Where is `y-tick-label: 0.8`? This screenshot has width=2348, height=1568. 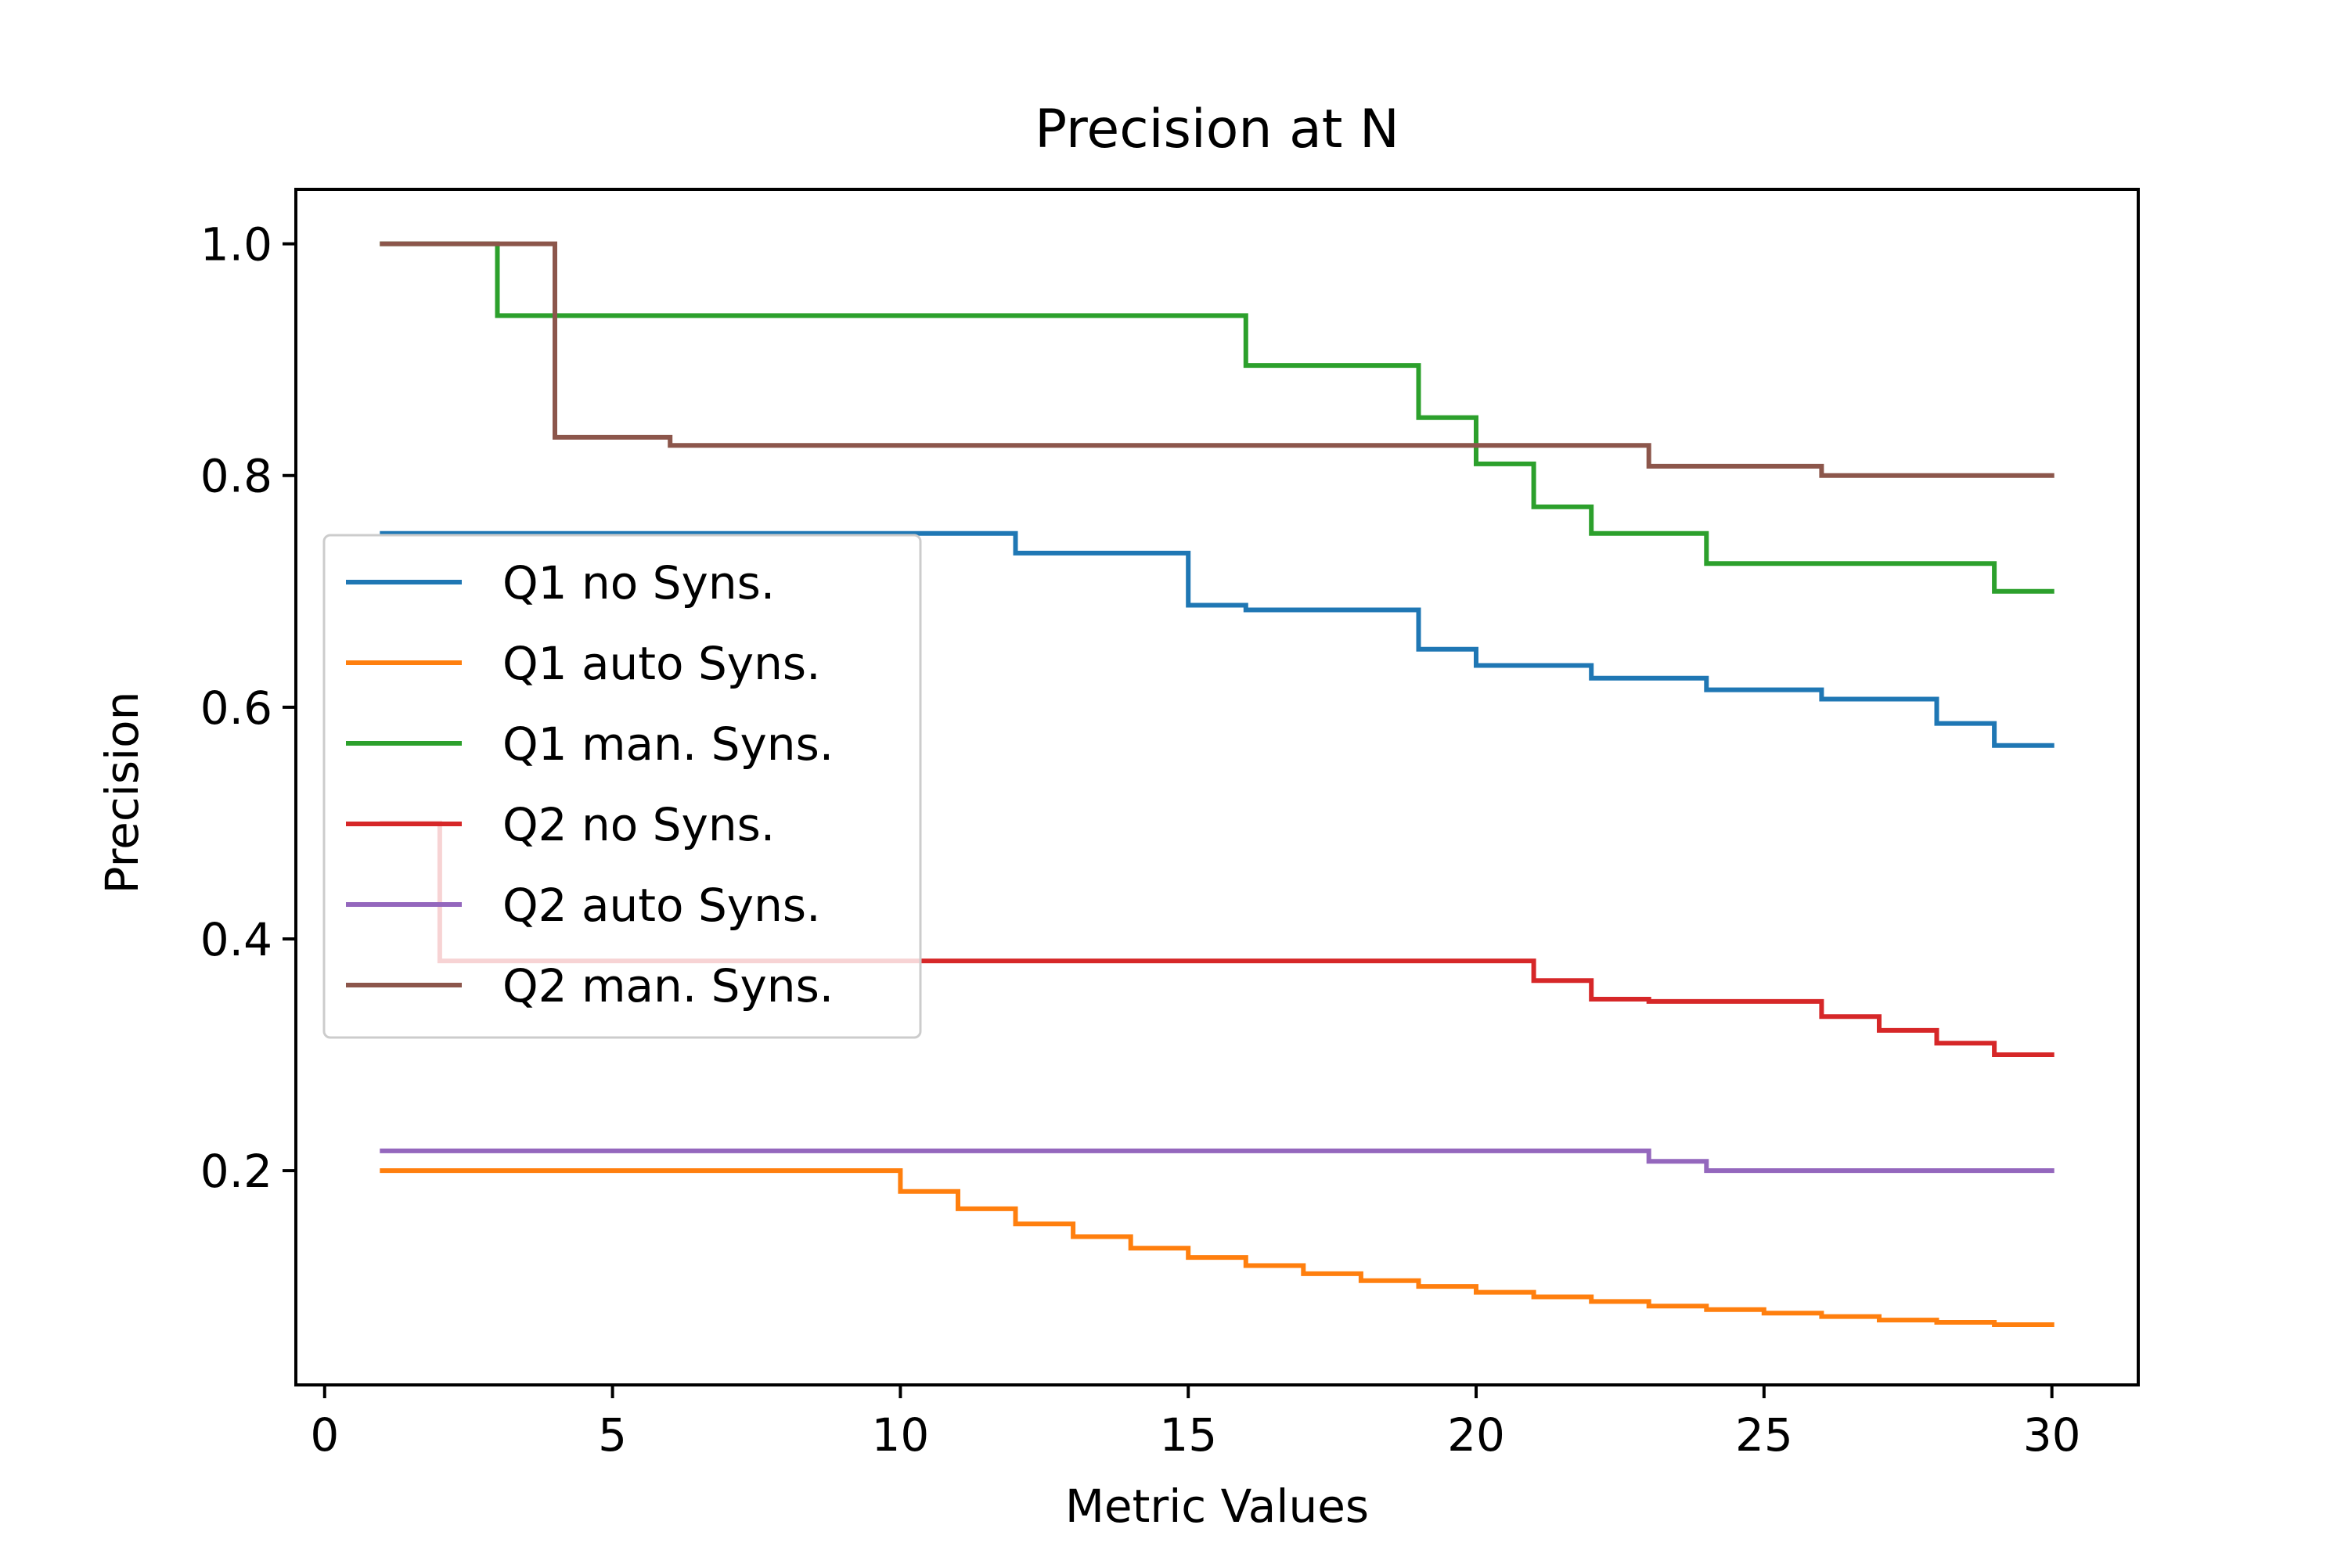
y-tick-label: 0.8 is located at coordinates (236, 477).